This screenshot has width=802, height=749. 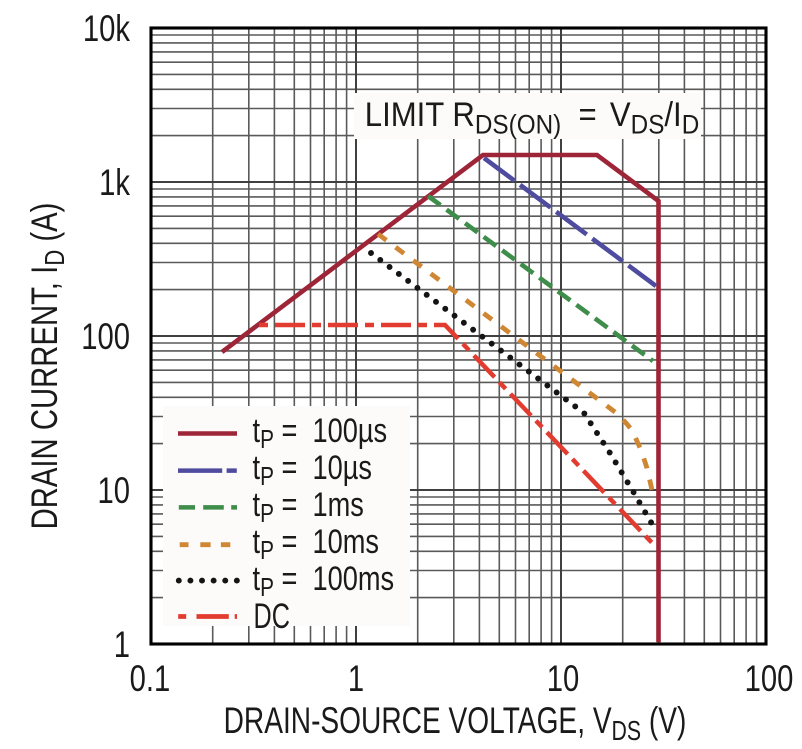 I want to click on svg-text: tP = 10ms, so click(x=316, y=543).